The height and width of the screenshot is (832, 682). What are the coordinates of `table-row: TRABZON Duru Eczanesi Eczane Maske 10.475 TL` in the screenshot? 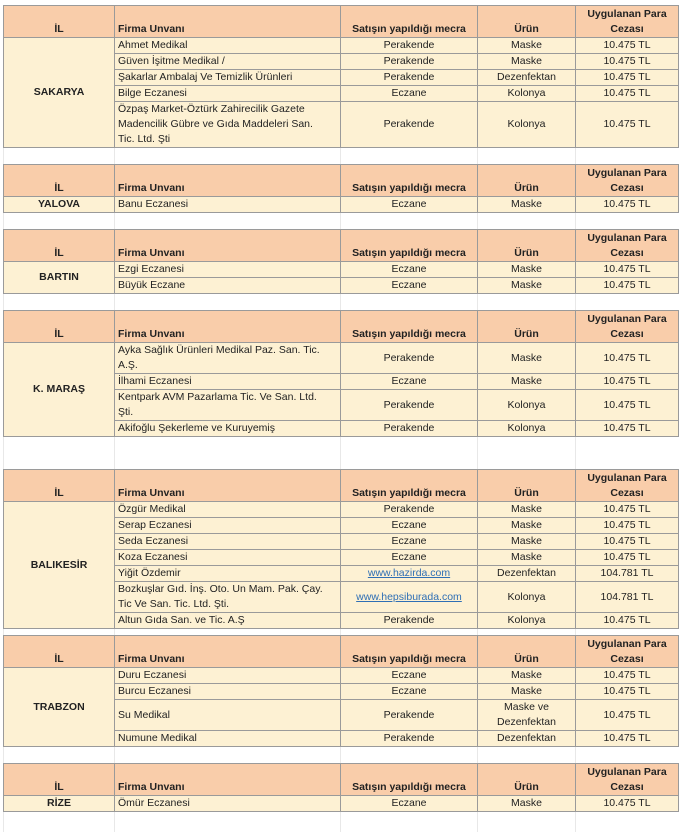 It's located at (341, 707).